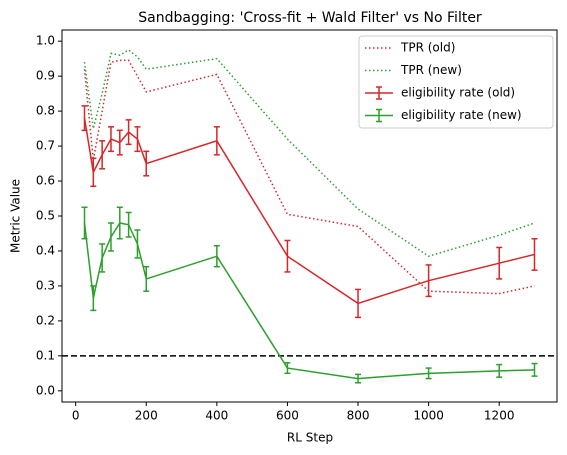 This screenshot has width=567, height=455. What do you see at coordinates (45, 285) in the screenshot?
I see `y-tick-label: 0.3` at bounding box center [45, 285].